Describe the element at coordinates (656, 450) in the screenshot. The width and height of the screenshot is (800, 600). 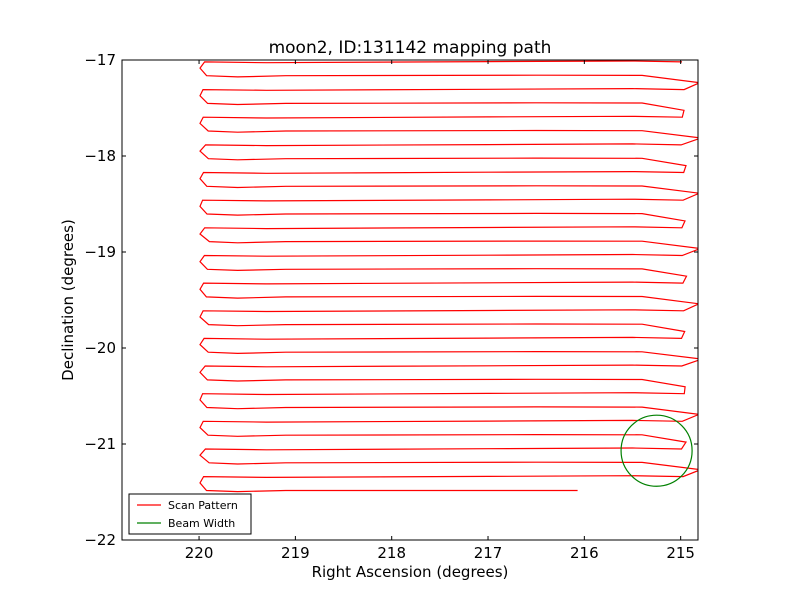
I see `beam-width-circle` at that location.